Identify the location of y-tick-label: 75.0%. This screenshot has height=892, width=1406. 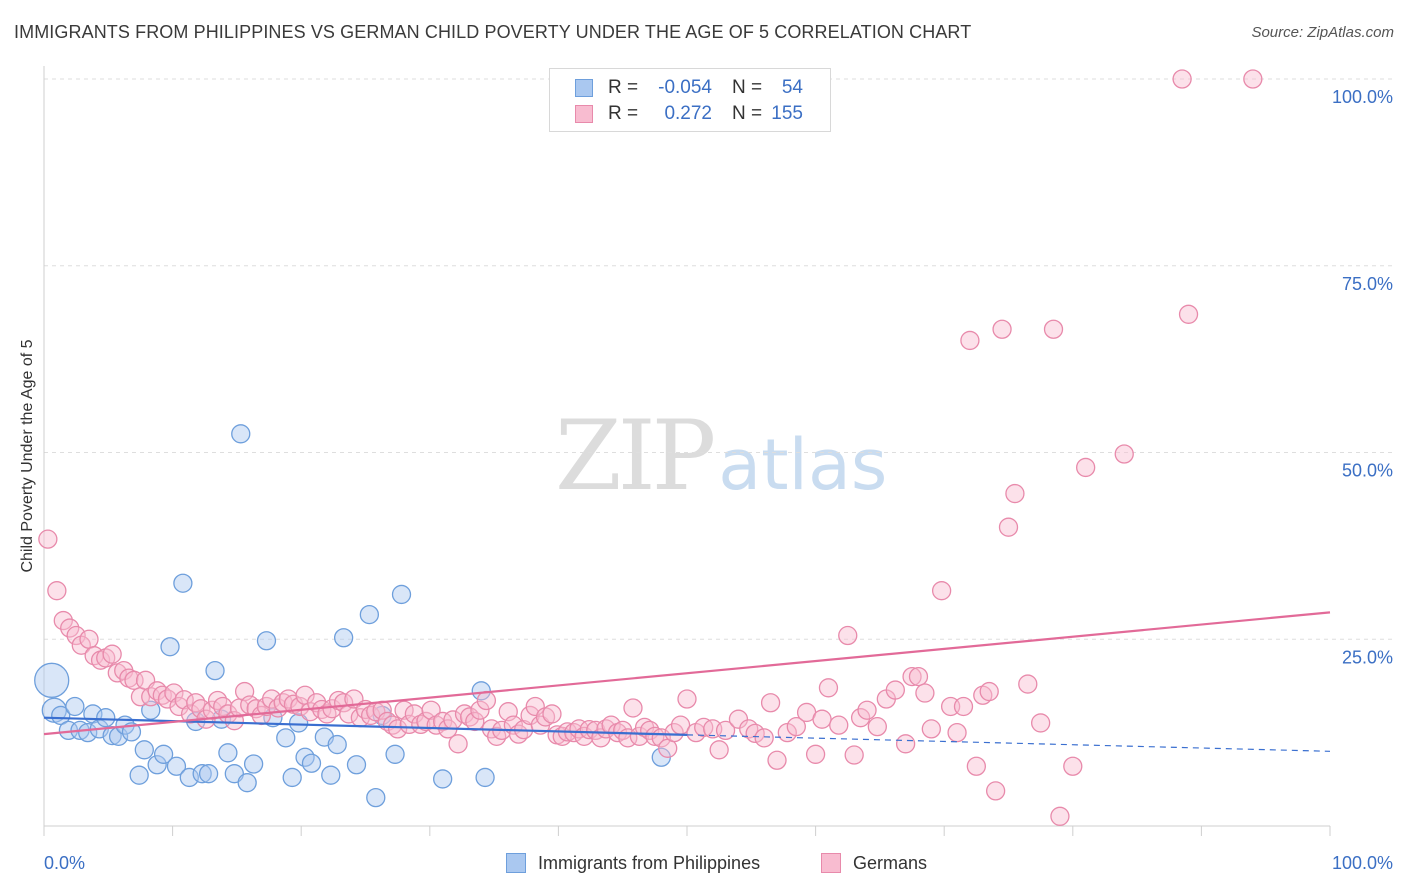
(1367, 284).